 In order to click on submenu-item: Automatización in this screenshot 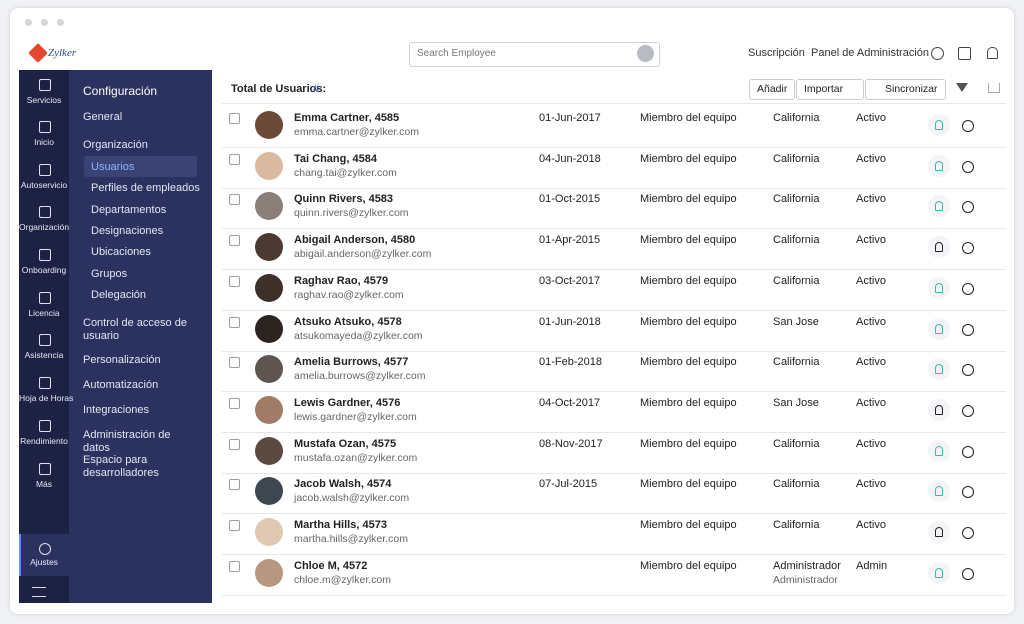, I will do `click(121, 385)`.